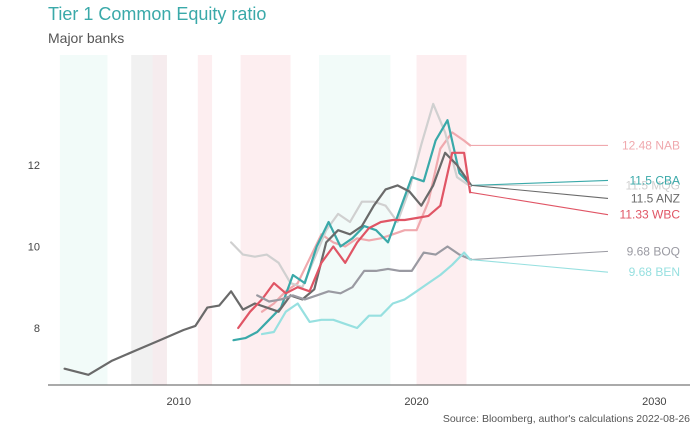  What do you see at coordinates (364, 274) in the screenshot?
I see `series-line-boq` at bounding box center [364, 274].